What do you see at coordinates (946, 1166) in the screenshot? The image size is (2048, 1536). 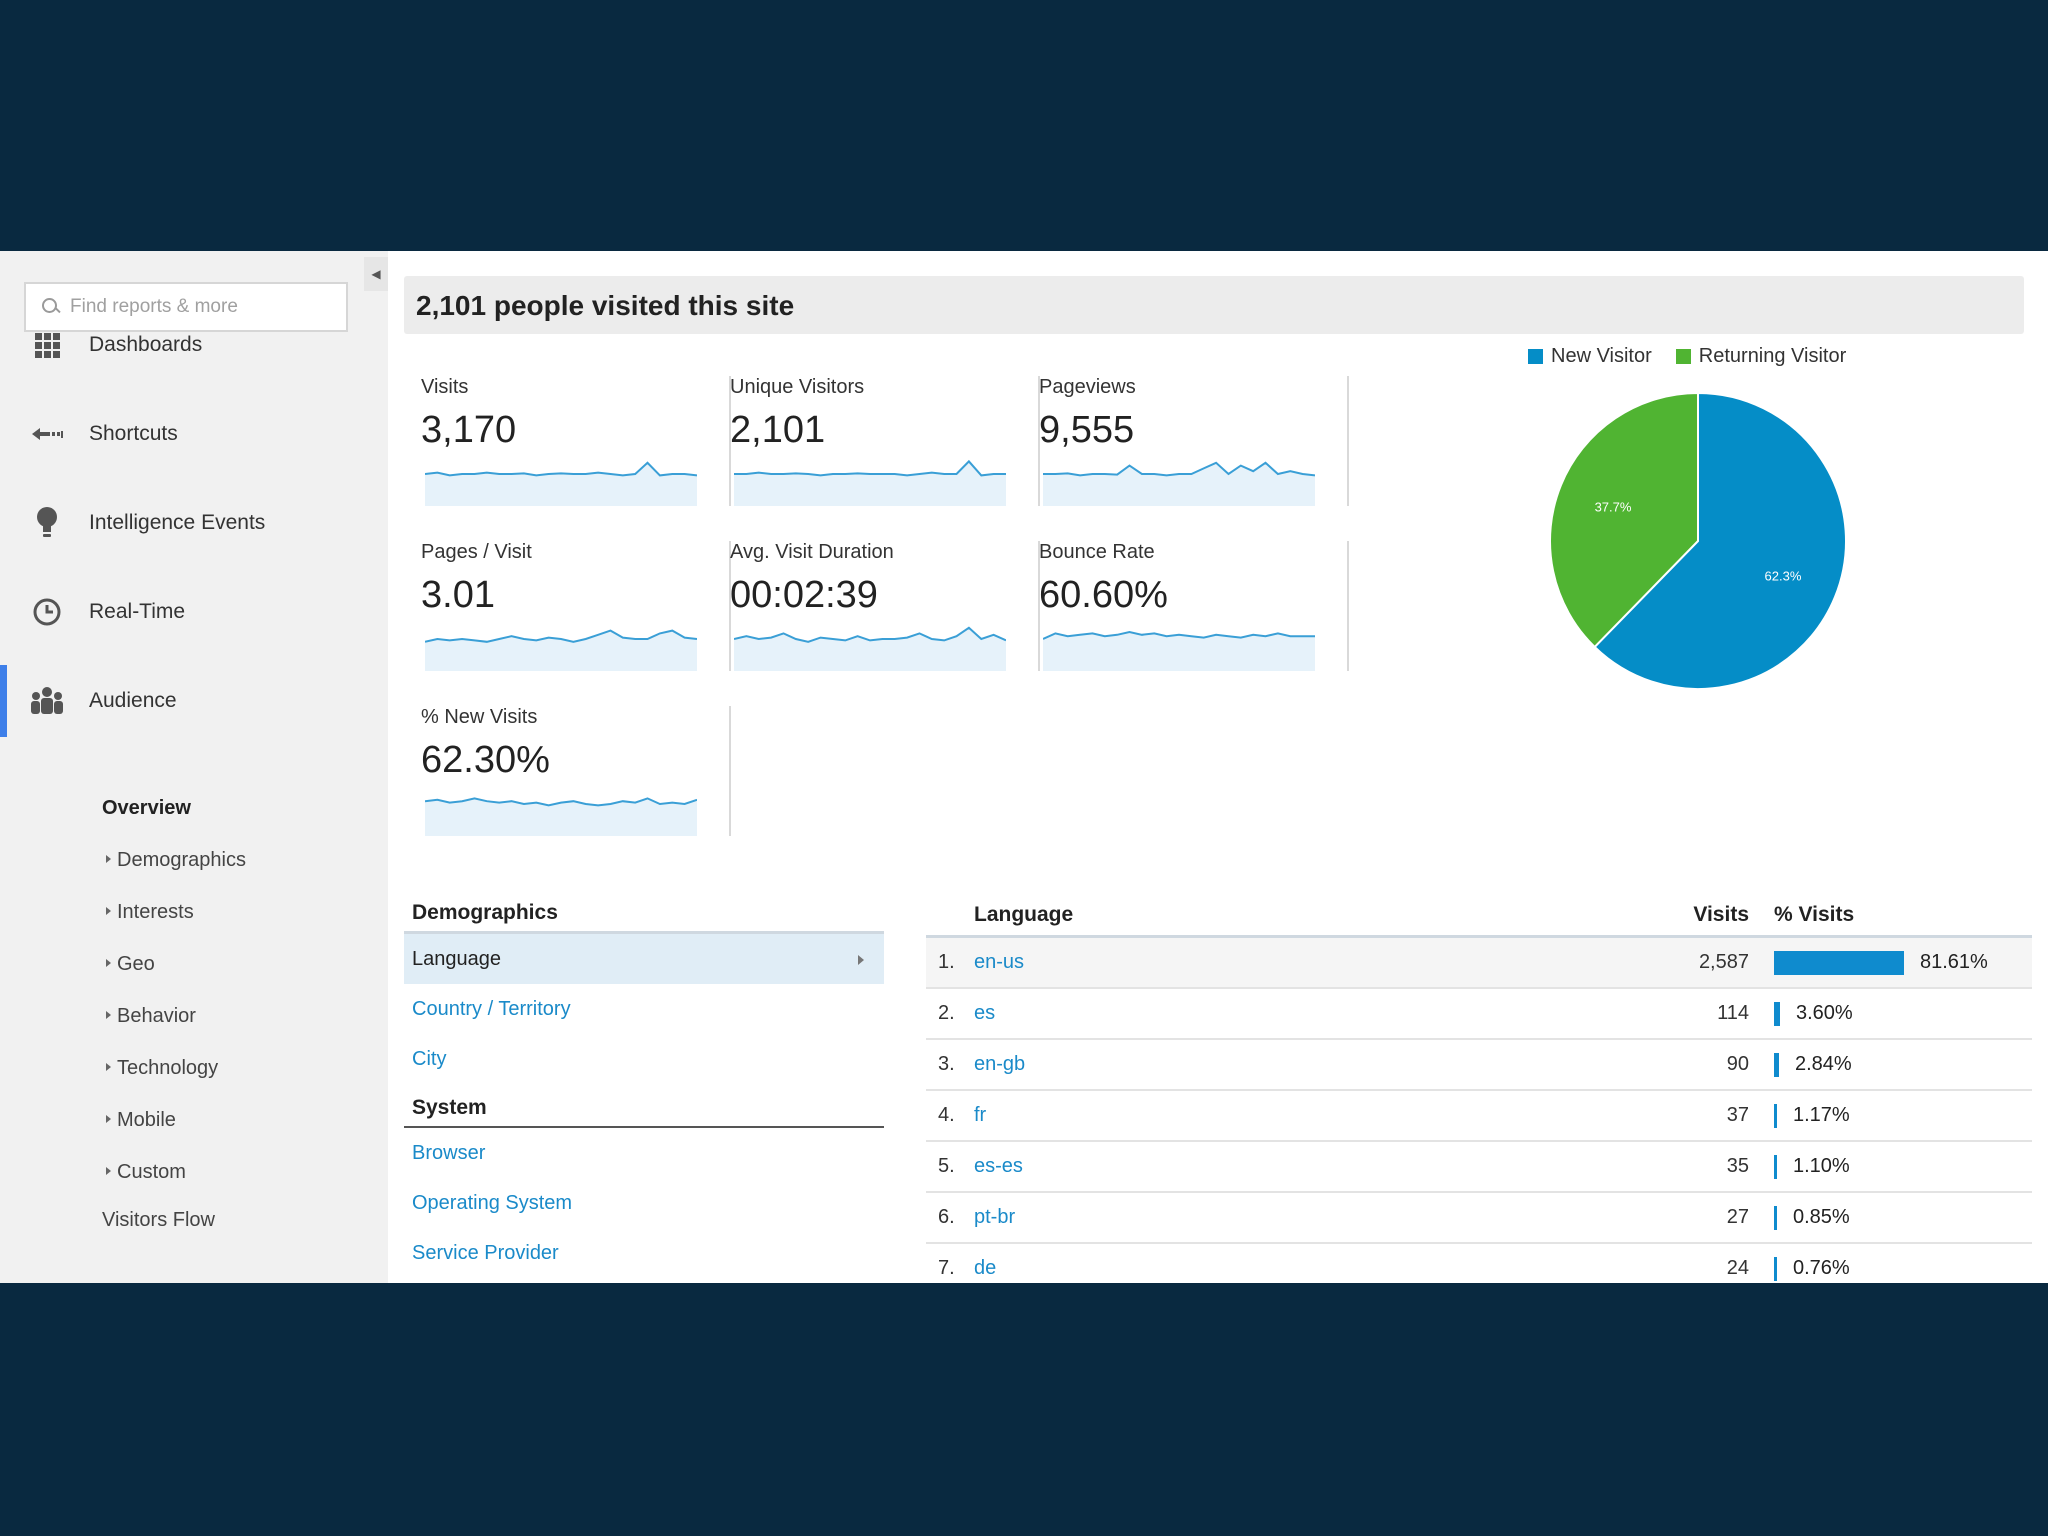 I see `row-rank: 5.` at bounding box center [946, 1166].